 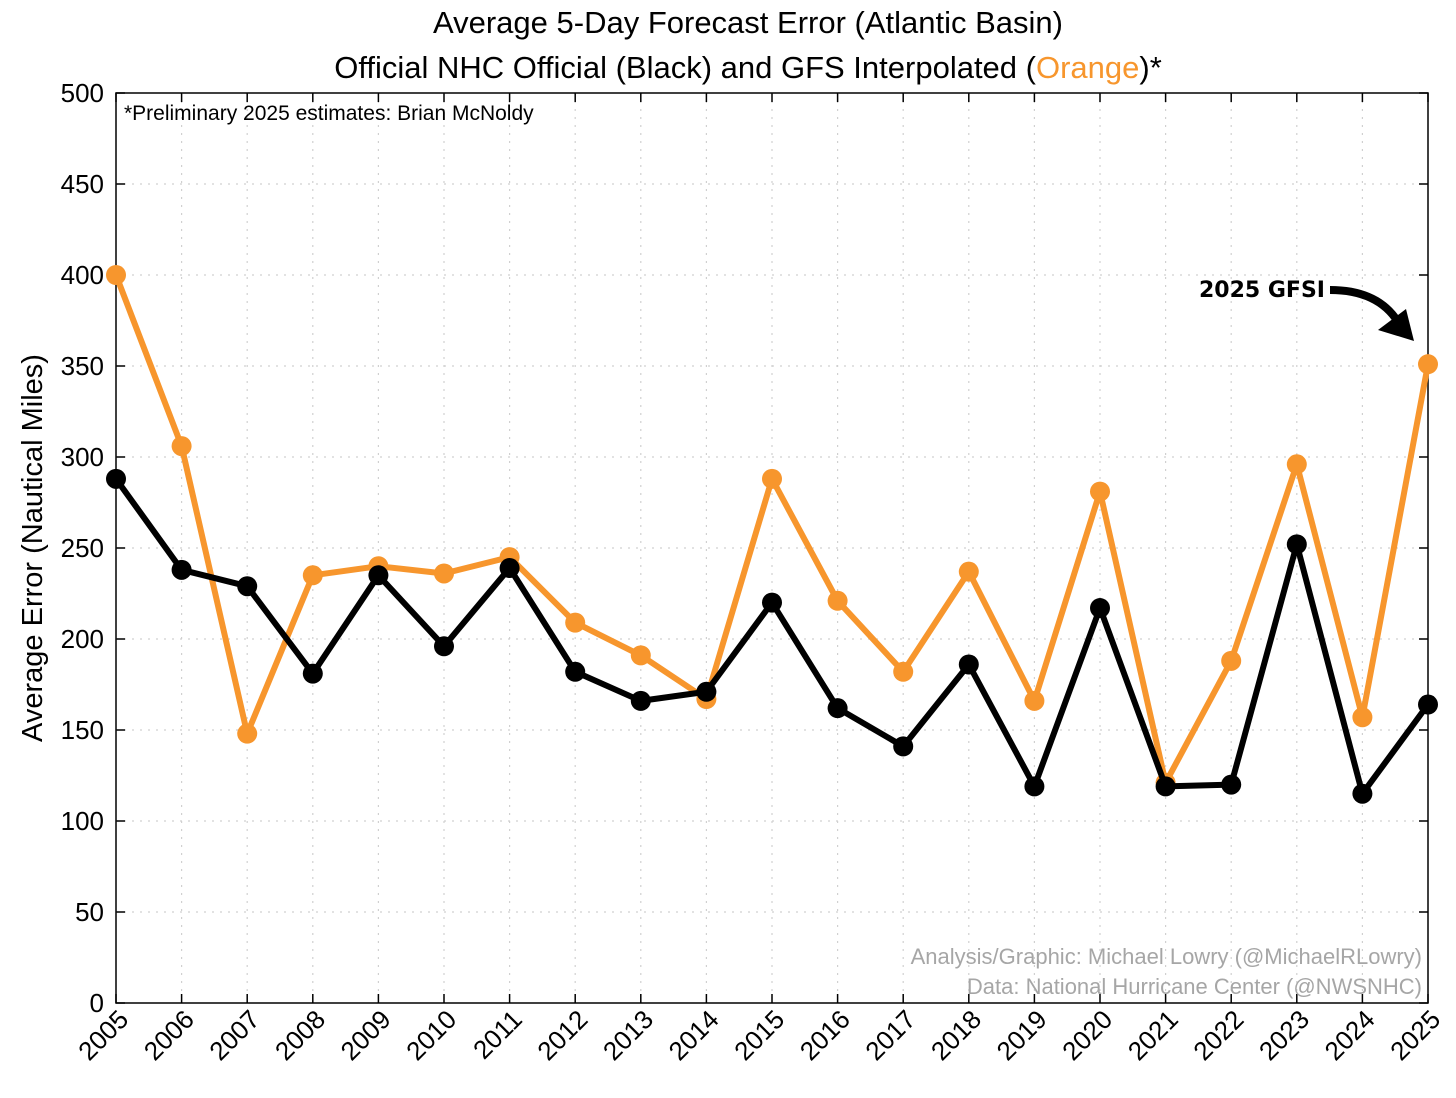 What do you see at coordinates (82, 730) in the screenshot?
I see `y-tick-label: 150` at bounding box center [82, 730].